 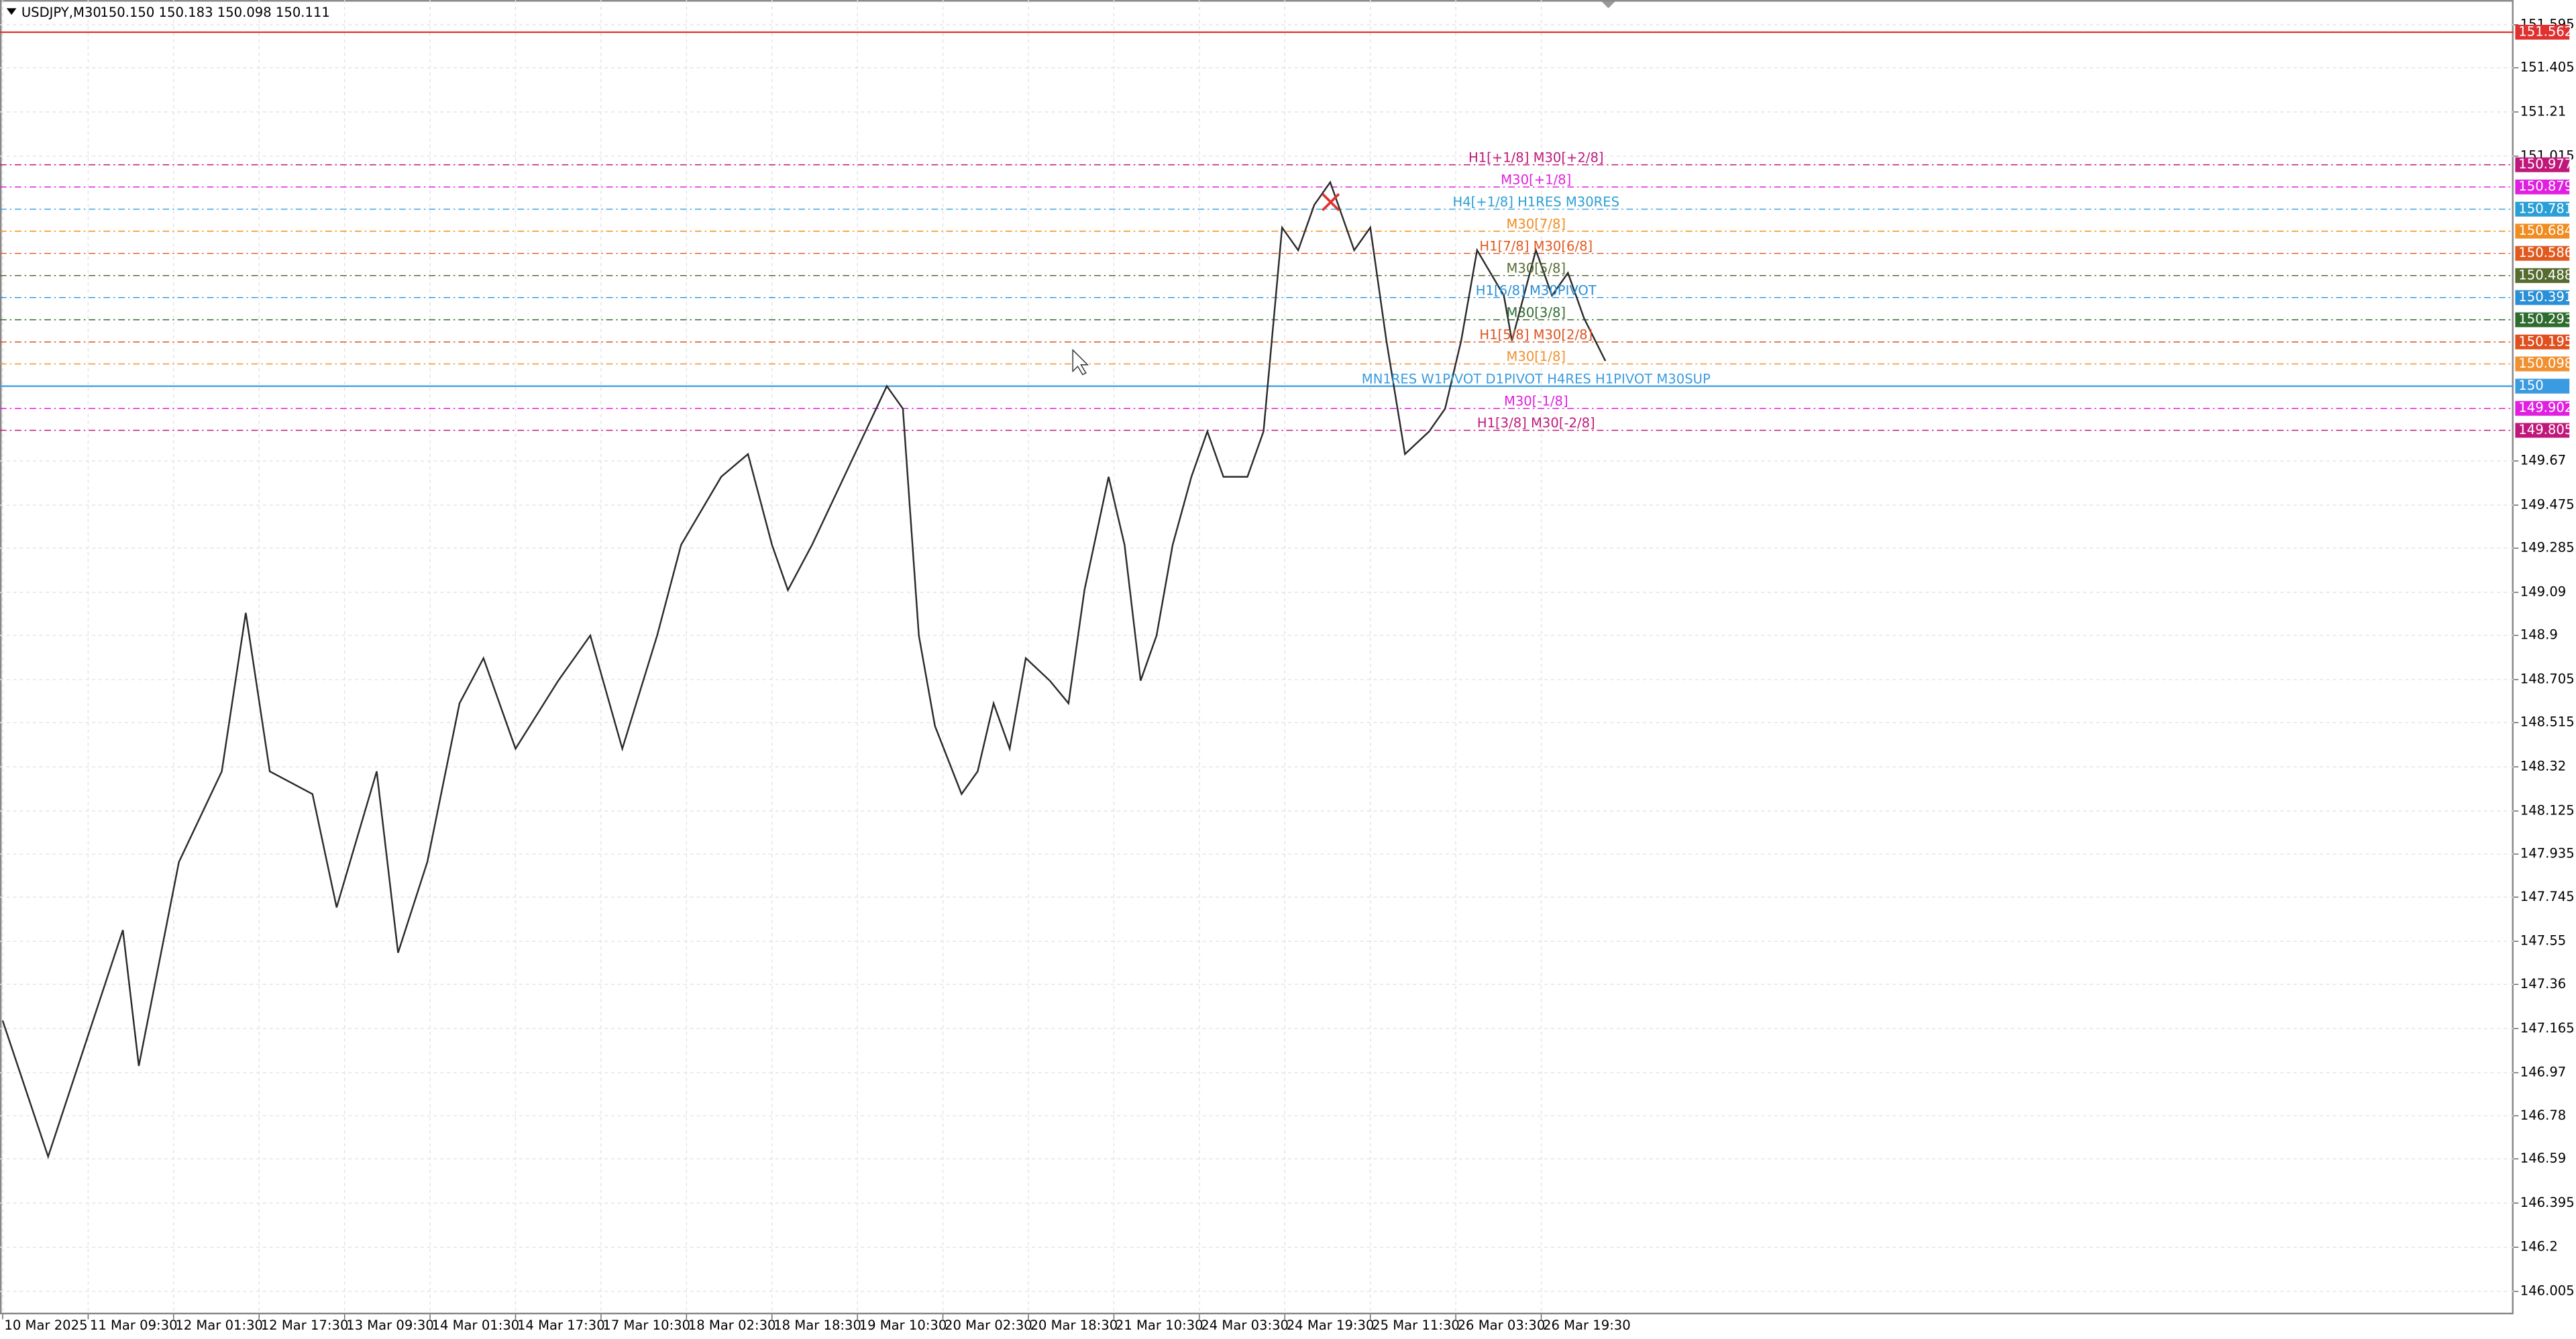 What do you see at coordinates (1074, 1325) in the screenshot?
I see `x-tick-label: 20 Mar 18:30` at bounding box center [1074, 1325].